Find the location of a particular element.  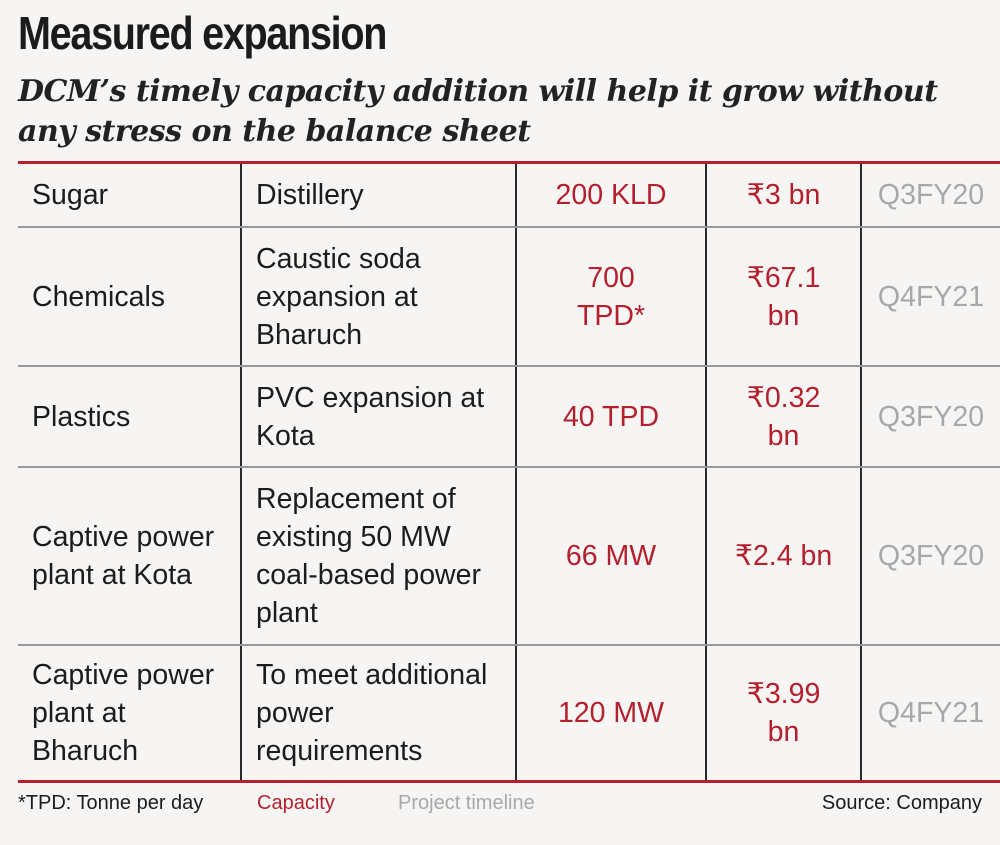

project-cell: PVC expansion at Kota is located at coordinates (378, 417).